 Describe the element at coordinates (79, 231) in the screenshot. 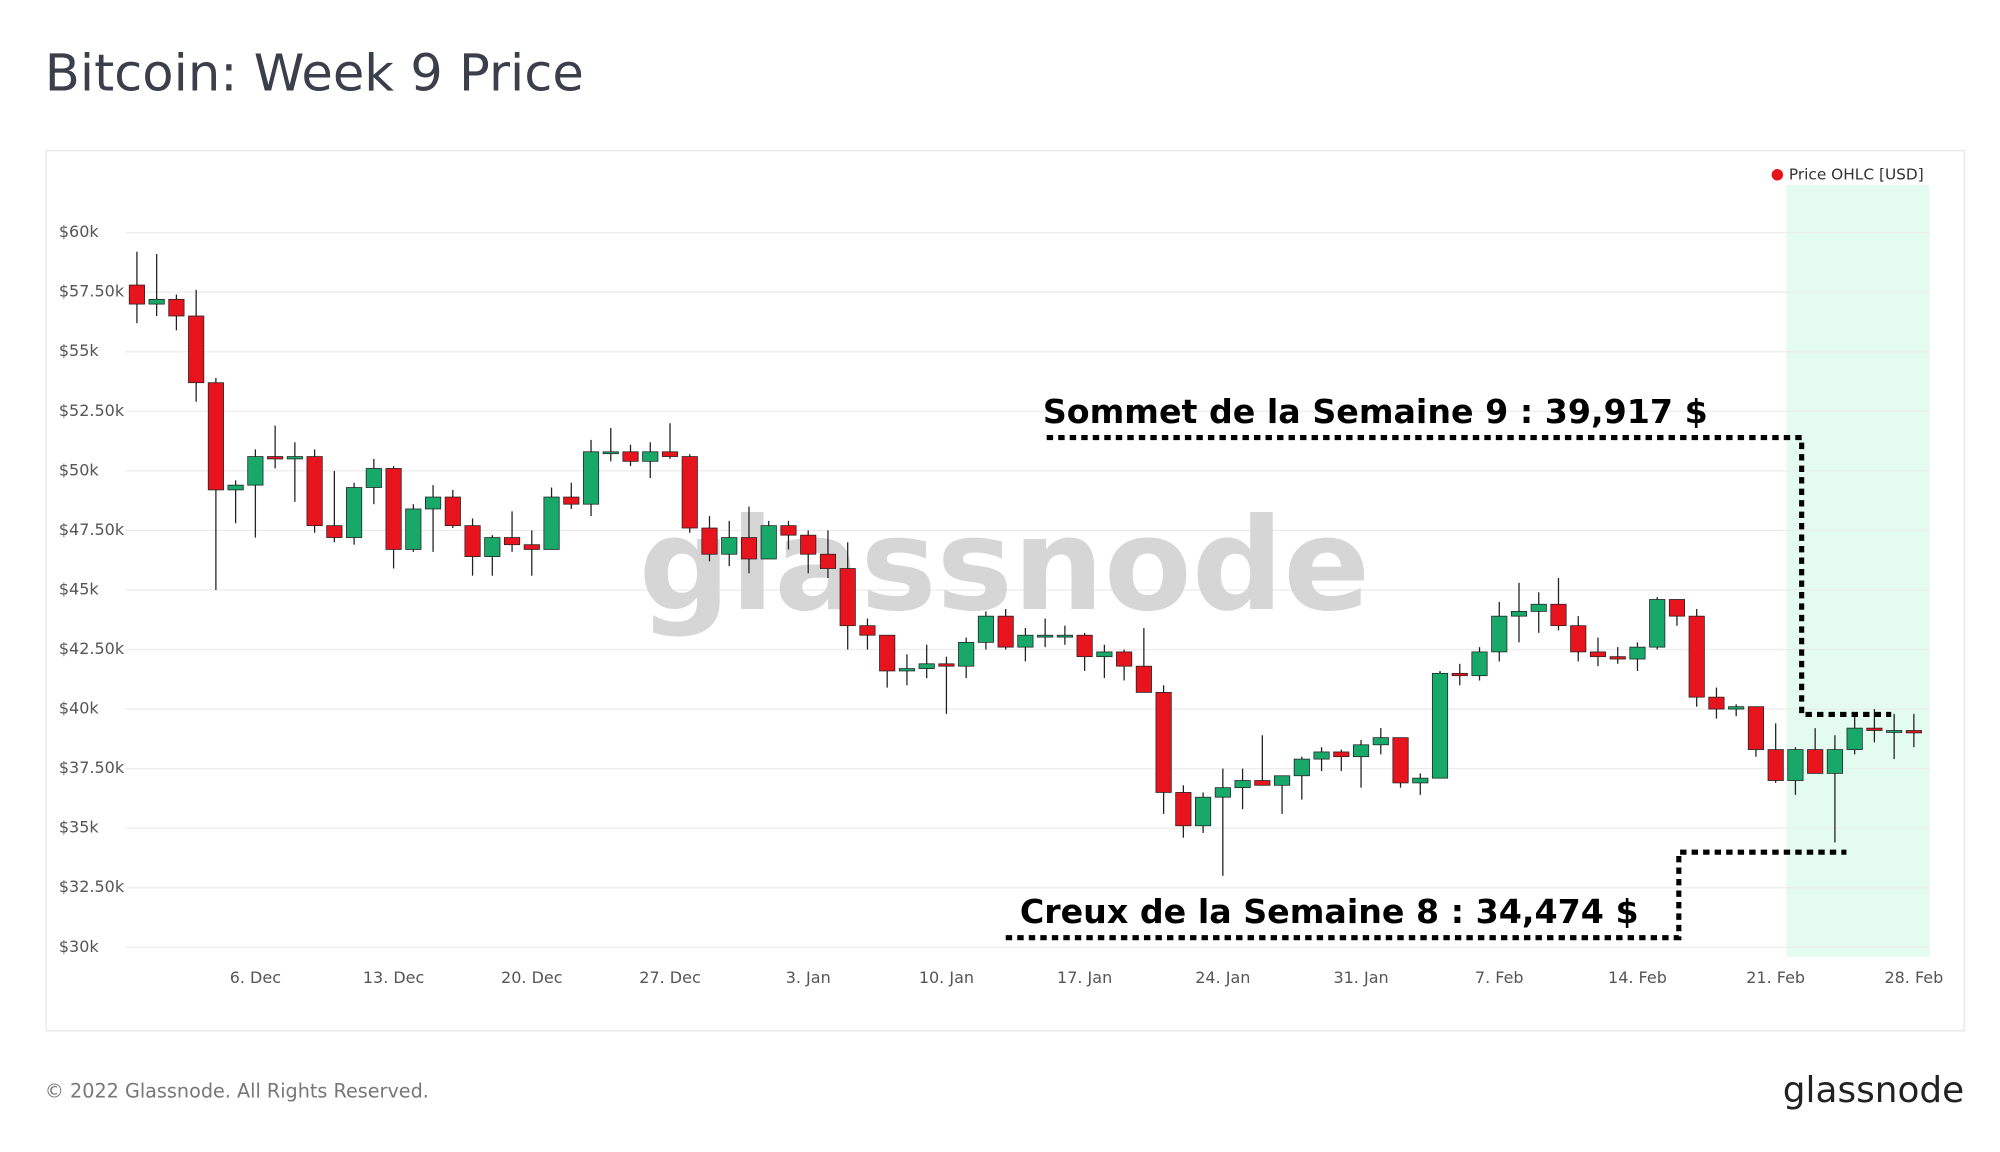

I see `y-tick-label: $60k` at that location.